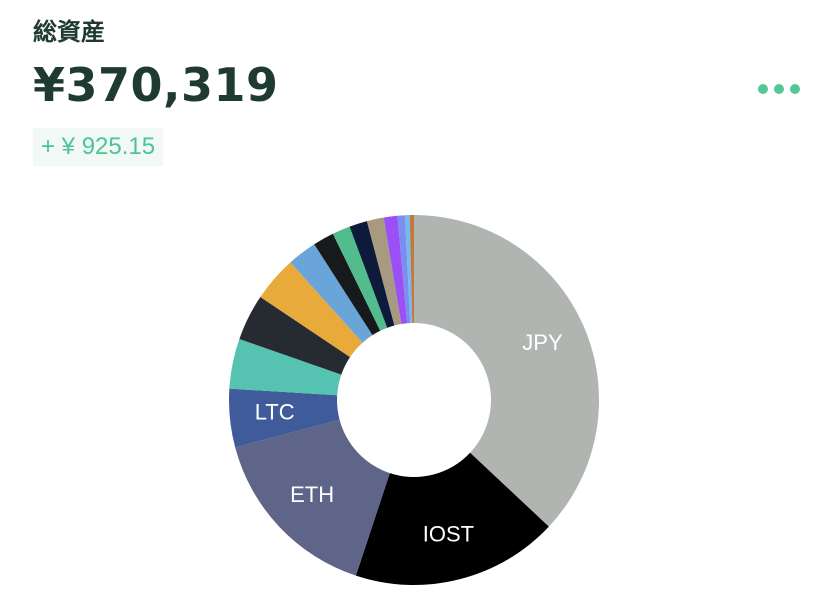  I want to click on donut-slice-eth, so click(312, 497).